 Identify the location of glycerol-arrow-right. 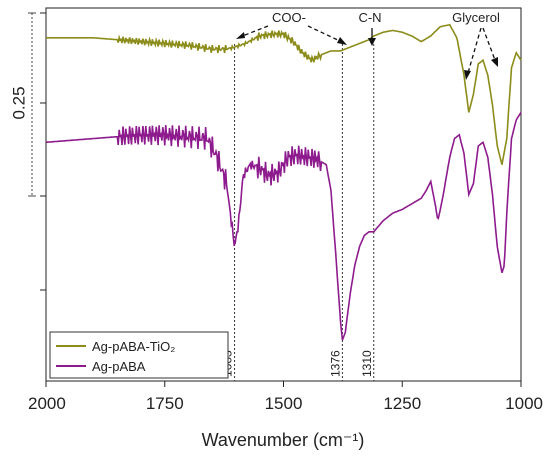
(489, 44).